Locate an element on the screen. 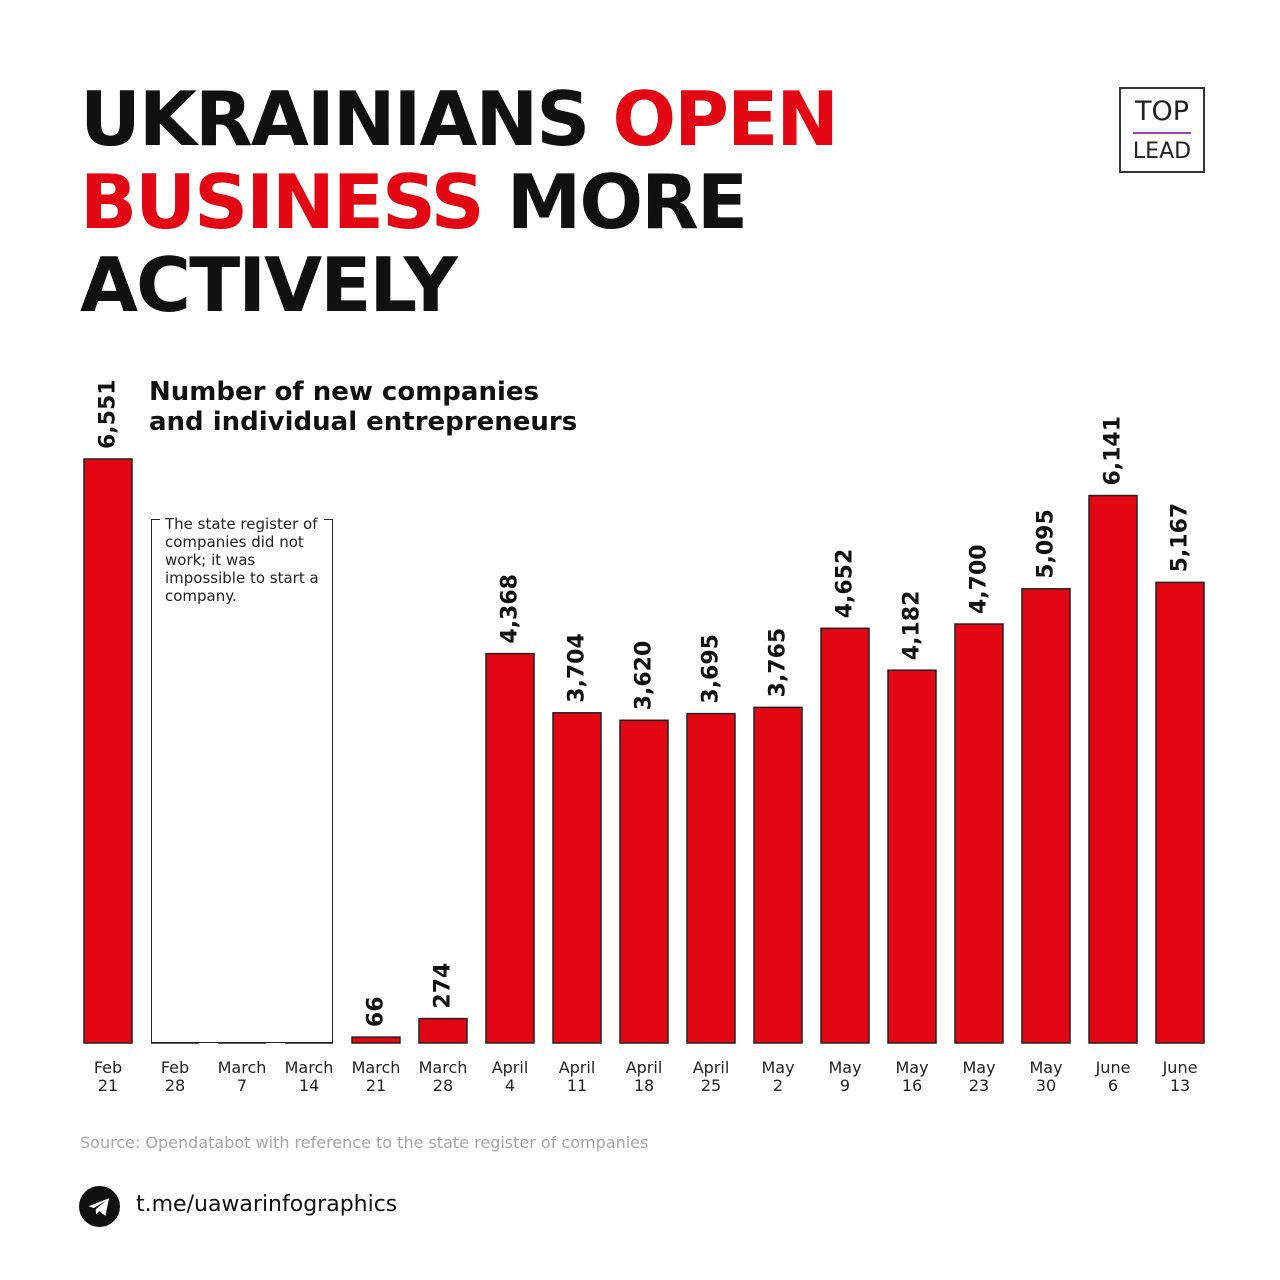 The image size is (1280, 1280). x-tick-label: 7 is located at coordinates (242, 1085).